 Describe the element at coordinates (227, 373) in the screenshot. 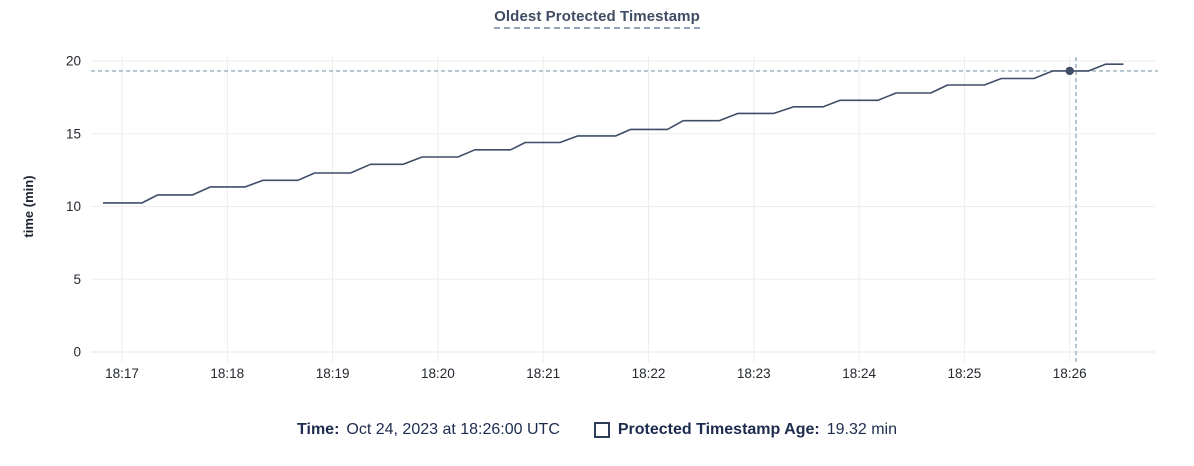

I see `x-tick-label: 18:18` at that location.